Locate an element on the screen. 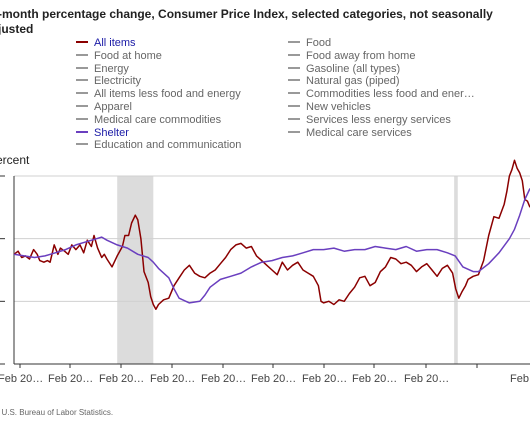 This screenshot has width=530, height=442. y-axis-label: ercent is located at coordinates (15, 160).